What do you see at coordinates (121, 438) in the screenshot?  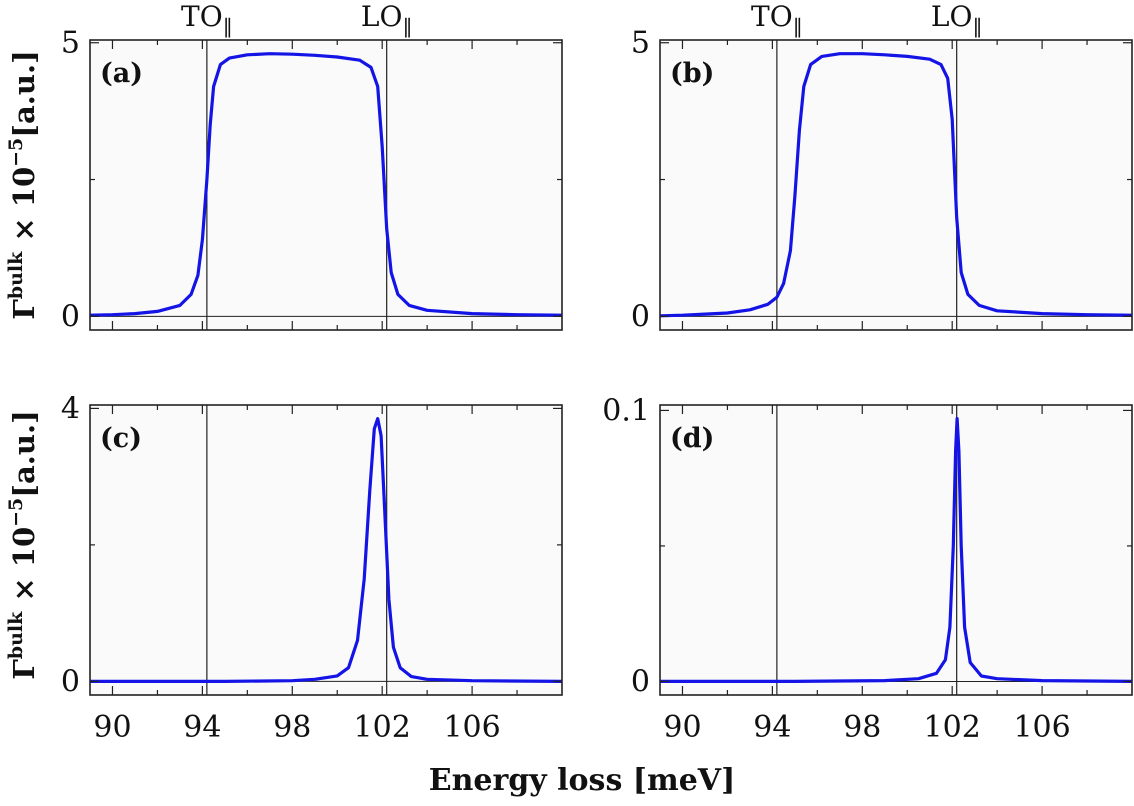 I see `panel-label: (c)` at bounding box center [121, 438].